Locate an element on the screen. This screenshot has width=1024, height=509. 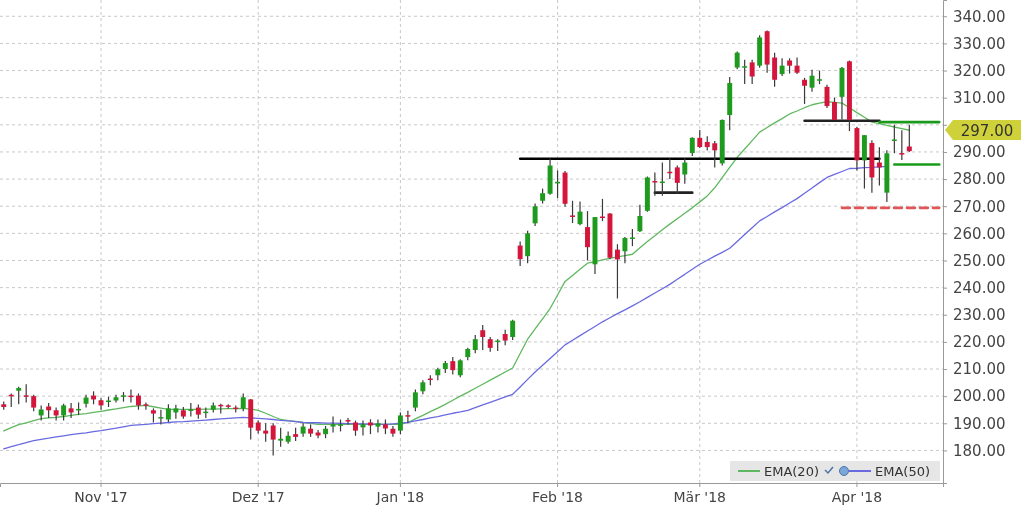
y-tick-label: 290.00 is located at coordinates (979, 152).